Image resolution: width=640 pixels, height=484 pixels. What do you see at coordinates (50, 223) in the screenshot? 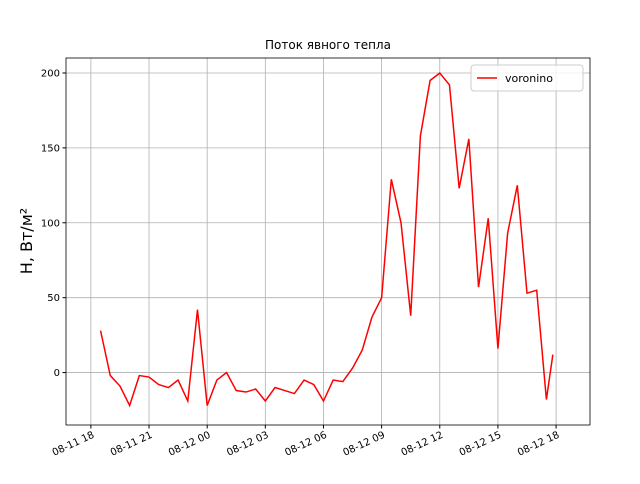
I see `y-tick-label: 100` at bounding box center [50, 223].